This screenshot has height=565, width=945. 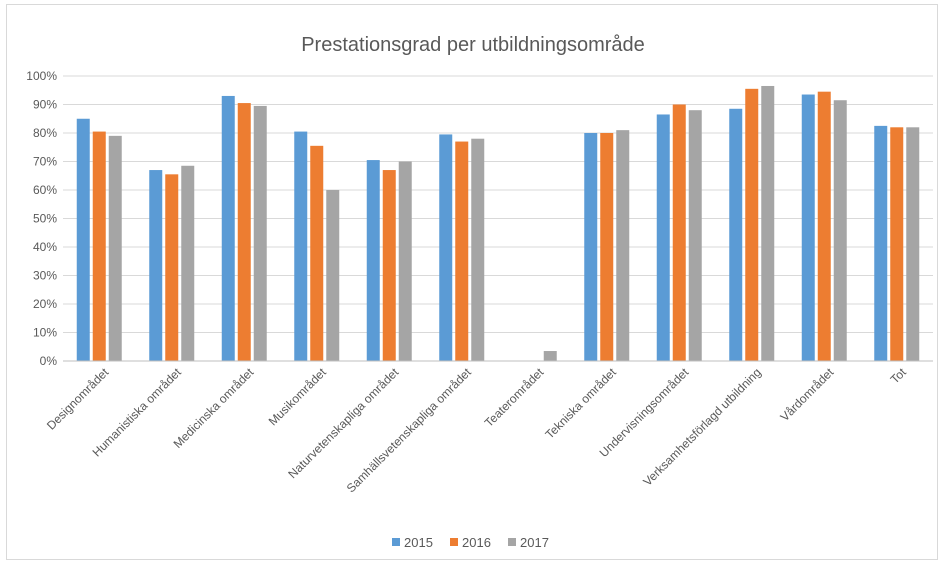 I want to click on x-category-label: Vårdområdet, so click(x=806, y=394).